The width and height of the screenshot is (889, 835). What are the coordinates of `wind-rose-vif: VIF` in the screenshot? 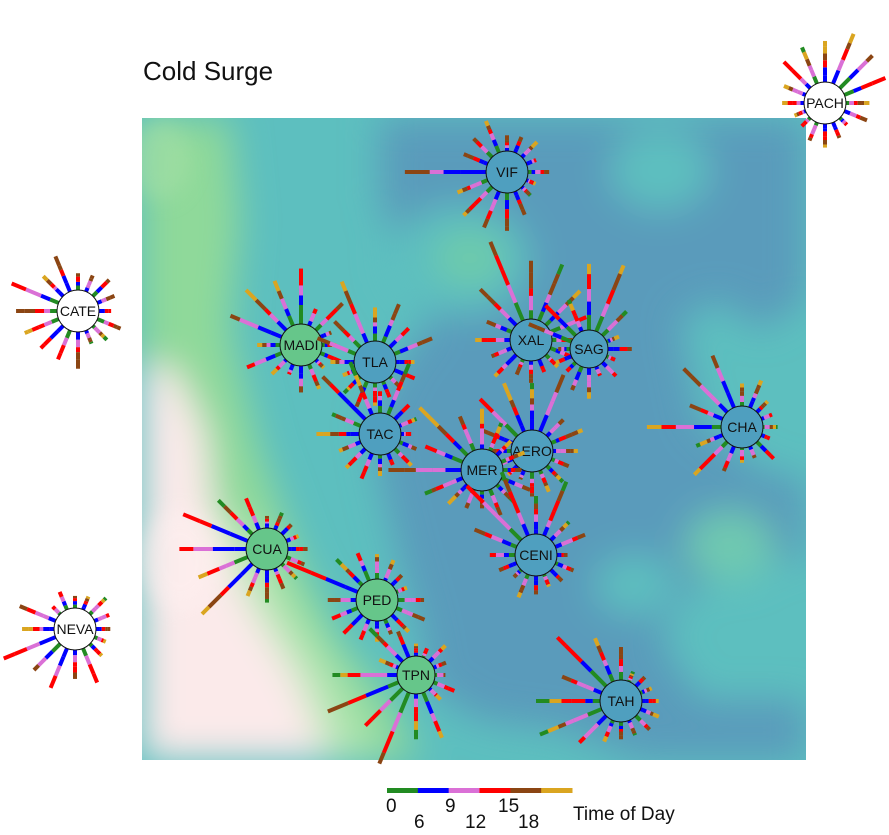 It's located at (477, 175).